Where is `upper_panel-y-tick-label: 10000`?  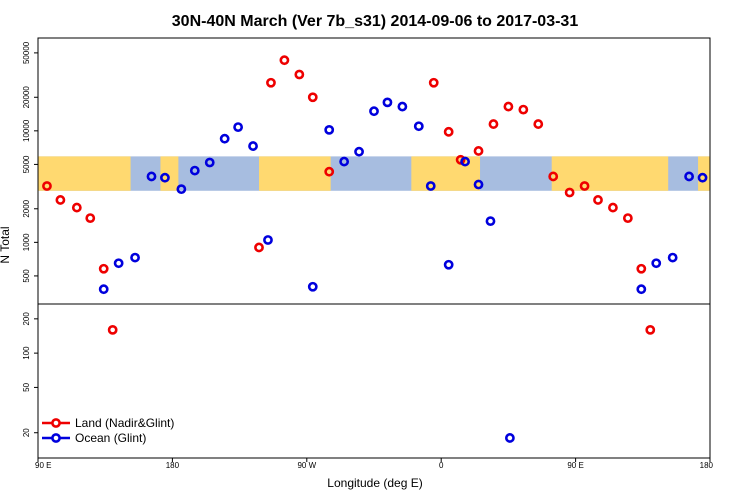
upper_panel-y-tick-label: 10000 is located at coordinates (26, 130).